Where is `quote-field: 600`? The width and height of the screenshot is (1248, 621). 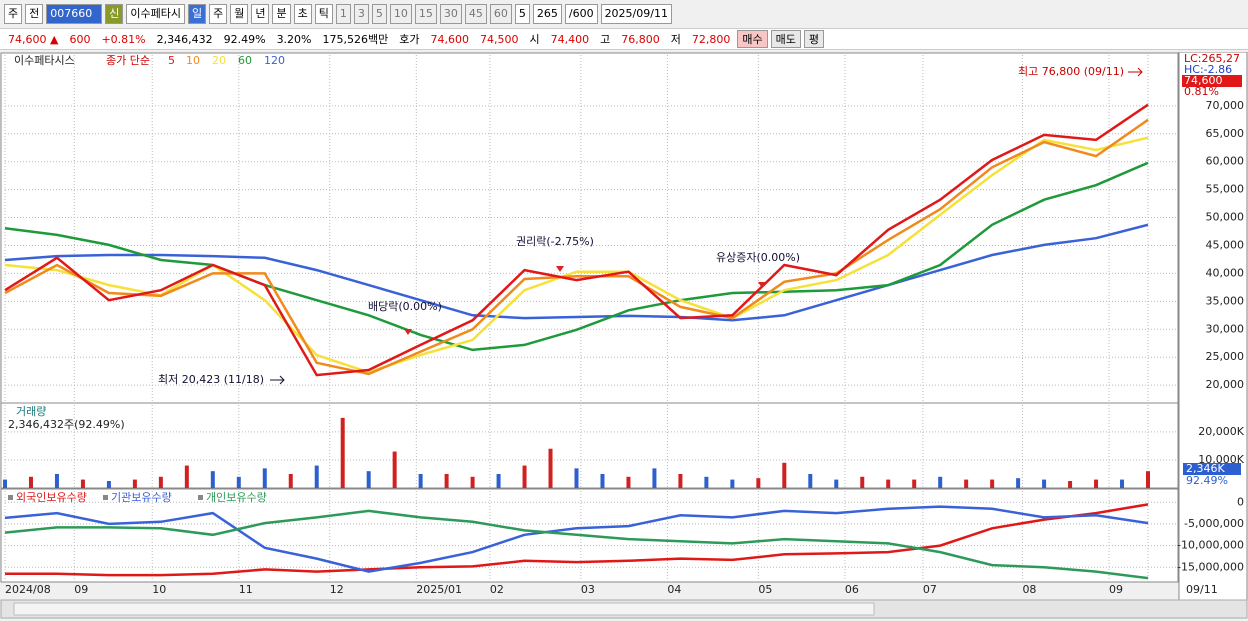 quote-field: 600 is located at coordinates (80, 39).